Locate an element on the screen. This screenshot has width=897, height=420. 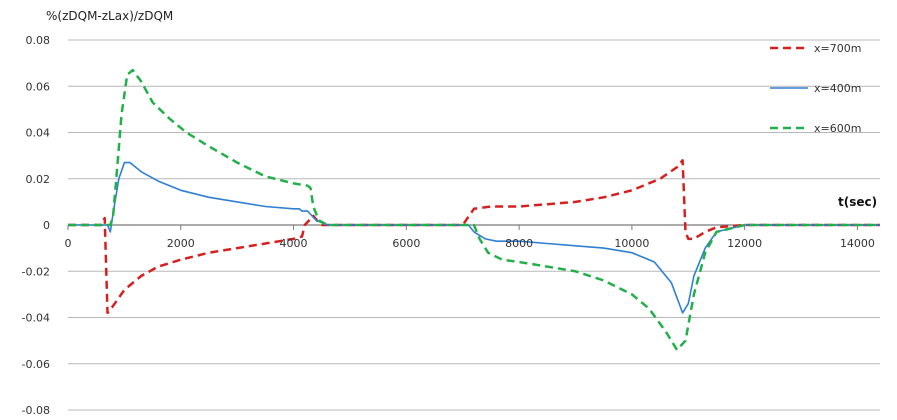
x-tick-label: 10000 is located at coordinates (631, 243).